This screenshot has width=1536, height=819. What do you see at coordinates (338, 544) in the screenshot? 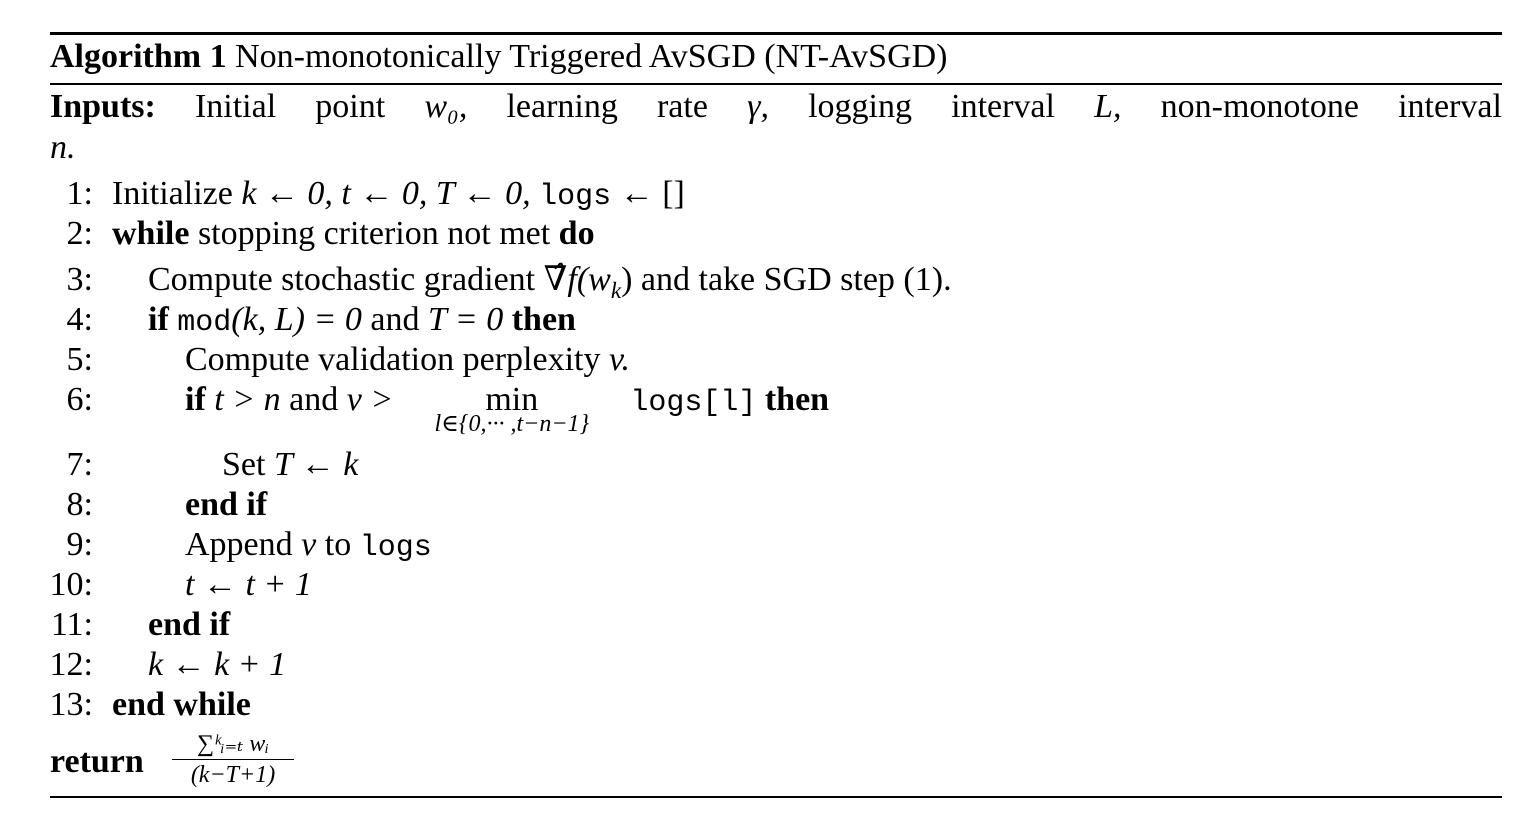
I see `text: to` at bounding box center [338, 544].